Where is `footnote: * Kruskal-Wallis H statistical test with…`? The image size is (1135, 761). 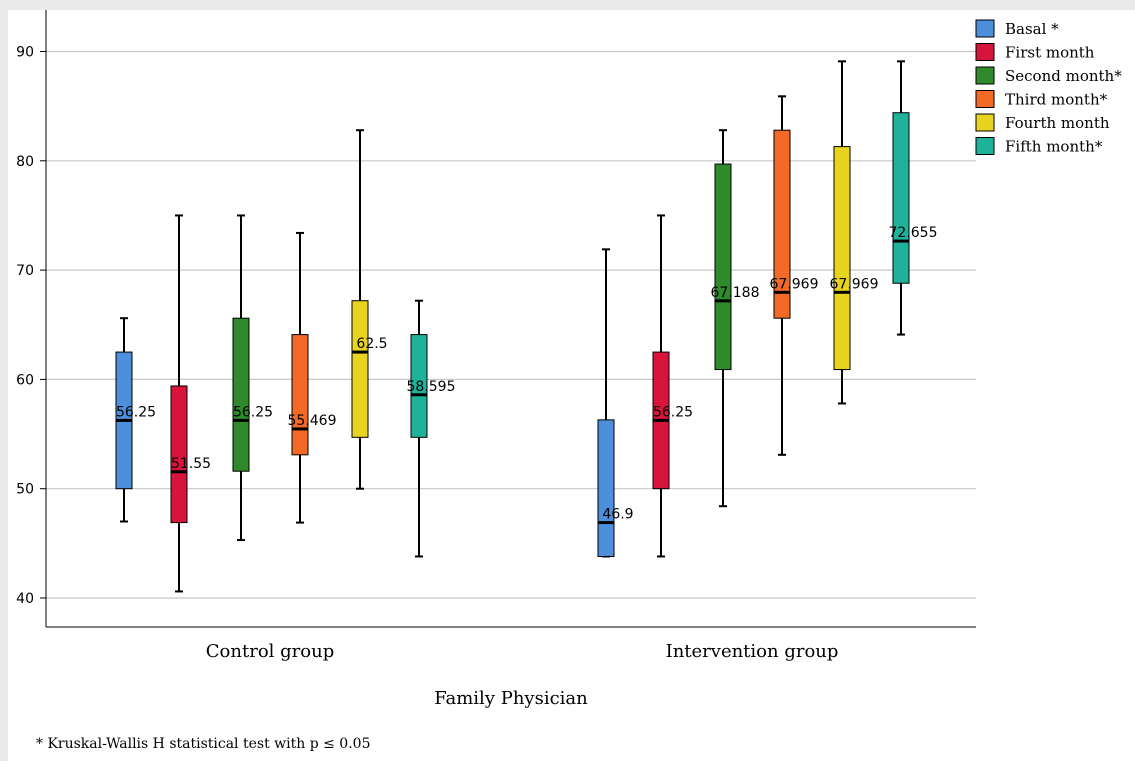
footnote: * Kruskal-Wallis H statistical test with… is located at coordinates (203, 744).